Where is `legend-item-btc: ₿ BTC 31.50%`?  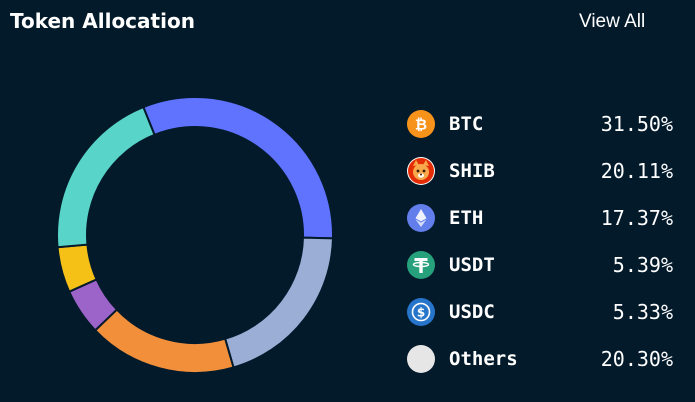
legend-item-btc: ₿ BTC 31.50% is located at coordinates (540, 123).